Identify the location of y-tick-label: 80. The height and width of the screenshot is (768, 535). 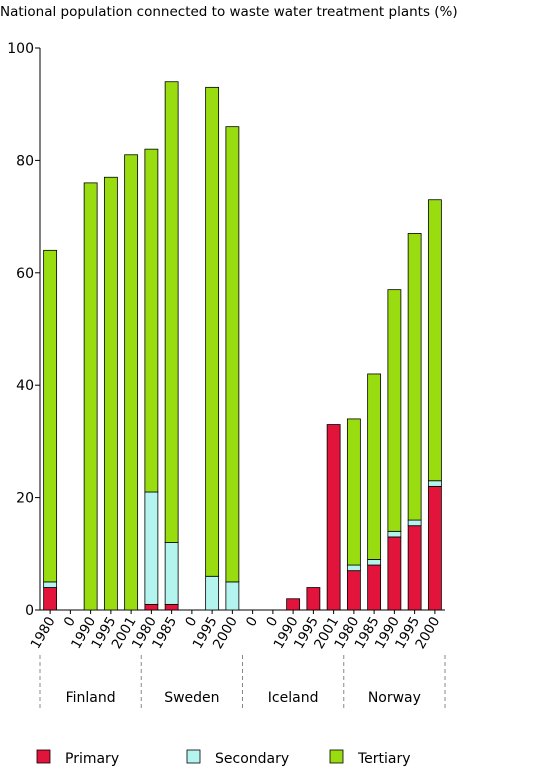
(25, 161).